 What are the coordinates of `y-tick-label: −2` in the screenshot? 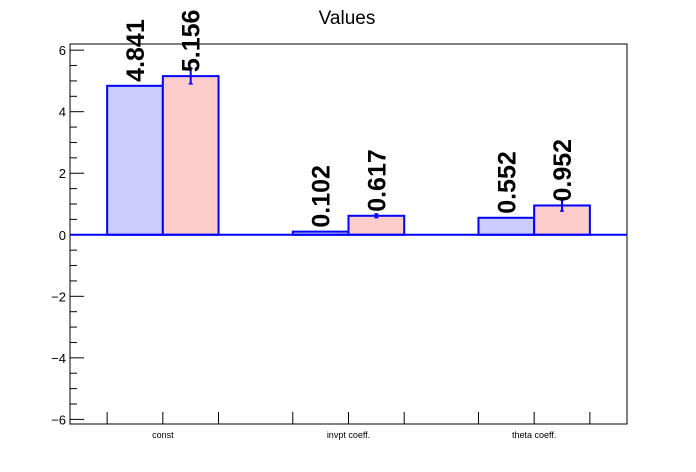 It's located at (58, 296).